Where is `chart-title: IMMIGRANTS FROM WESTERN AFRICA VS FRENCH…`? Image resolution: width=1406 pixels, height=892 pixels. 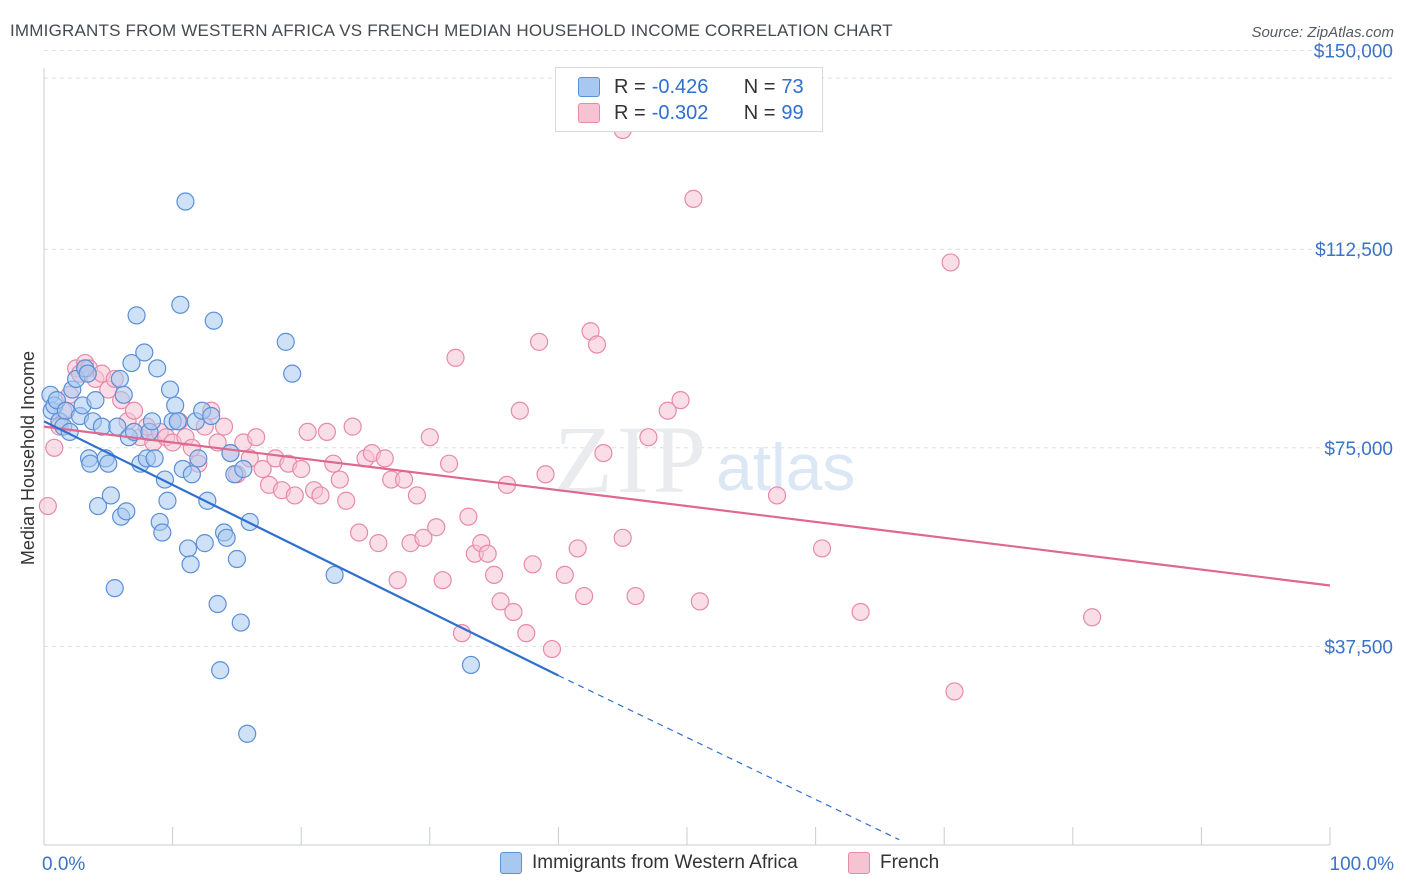
chart-title: IMMIGRANTS FROM WESTERN AFRICA VS FRENCH… is located at coordinates (451, 30).